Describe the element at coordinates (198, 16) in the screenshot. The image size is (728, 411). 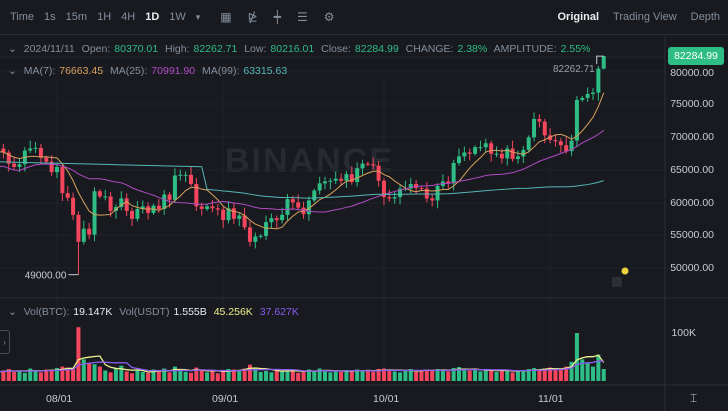
I see `more-intervals-dropdown: ▾` at that location.